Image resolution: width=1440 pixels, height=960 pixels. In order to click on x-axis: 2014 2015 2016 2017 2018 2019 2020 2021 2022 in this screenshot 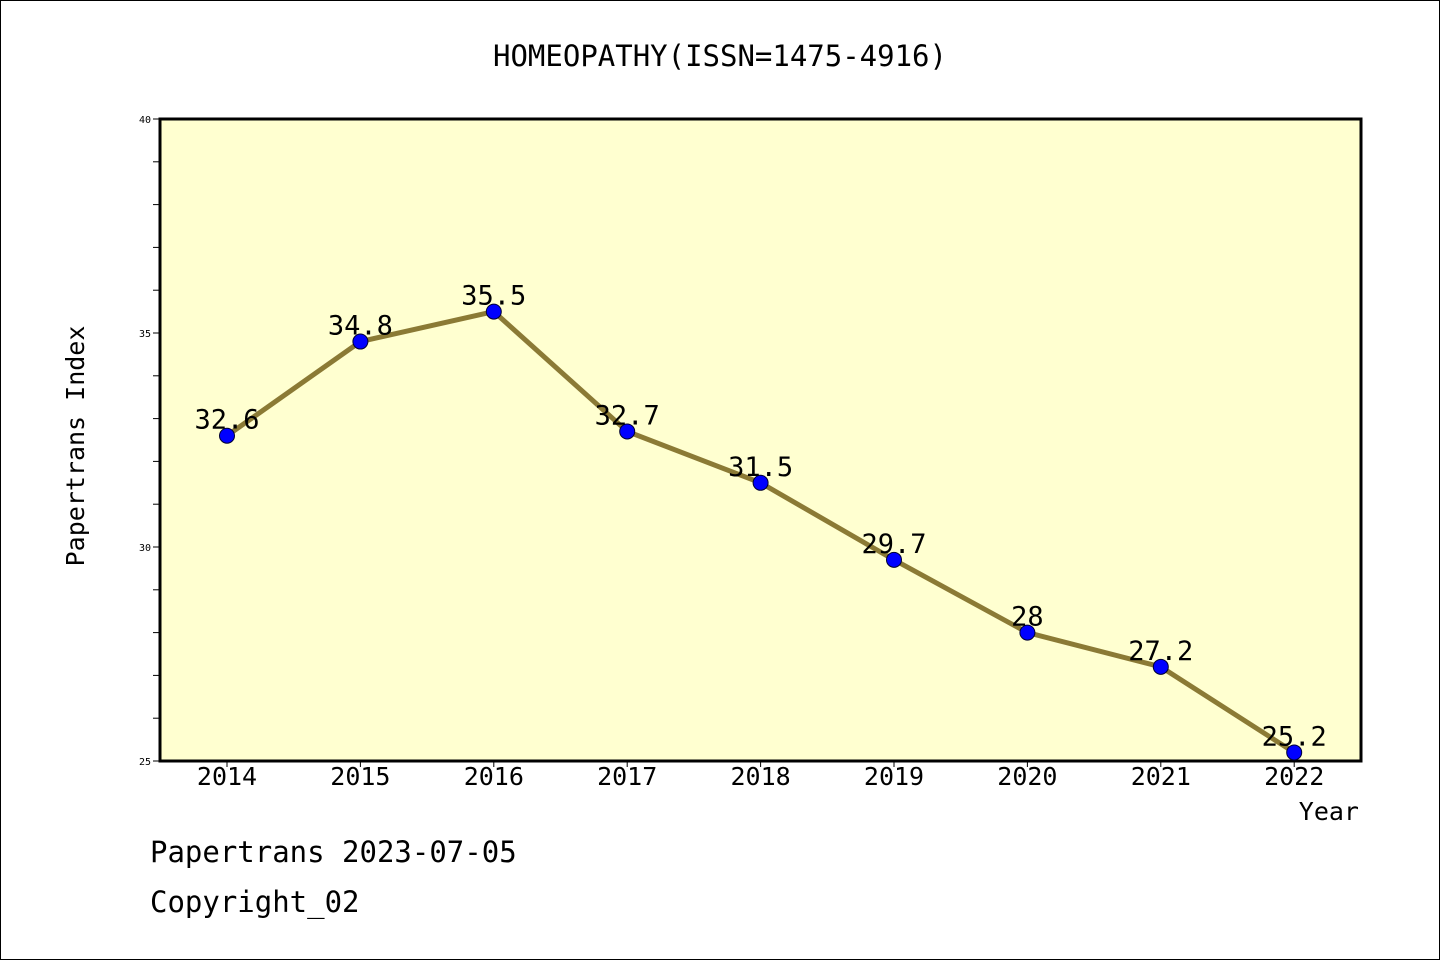, I will do `click(760, 776)`.